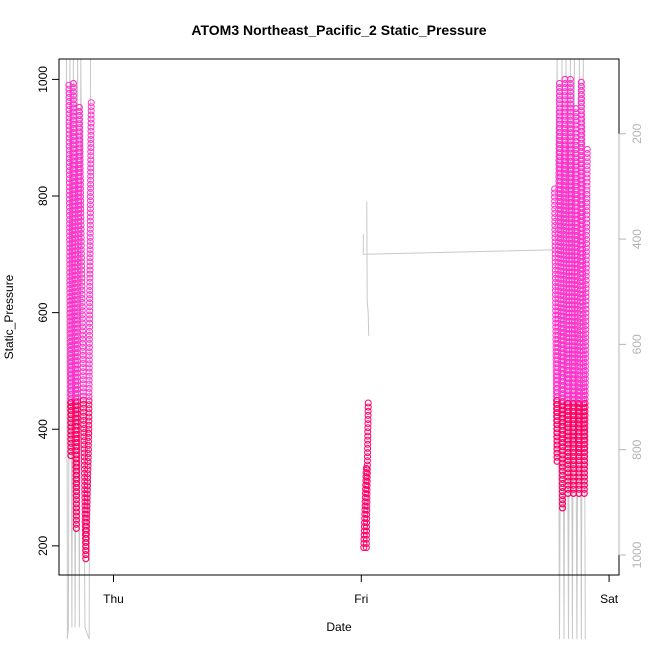  What do you see at coordinates (637, 344) in the screenshot?
I see `y2-tick-label: 600` at bounding box center [637, 344].